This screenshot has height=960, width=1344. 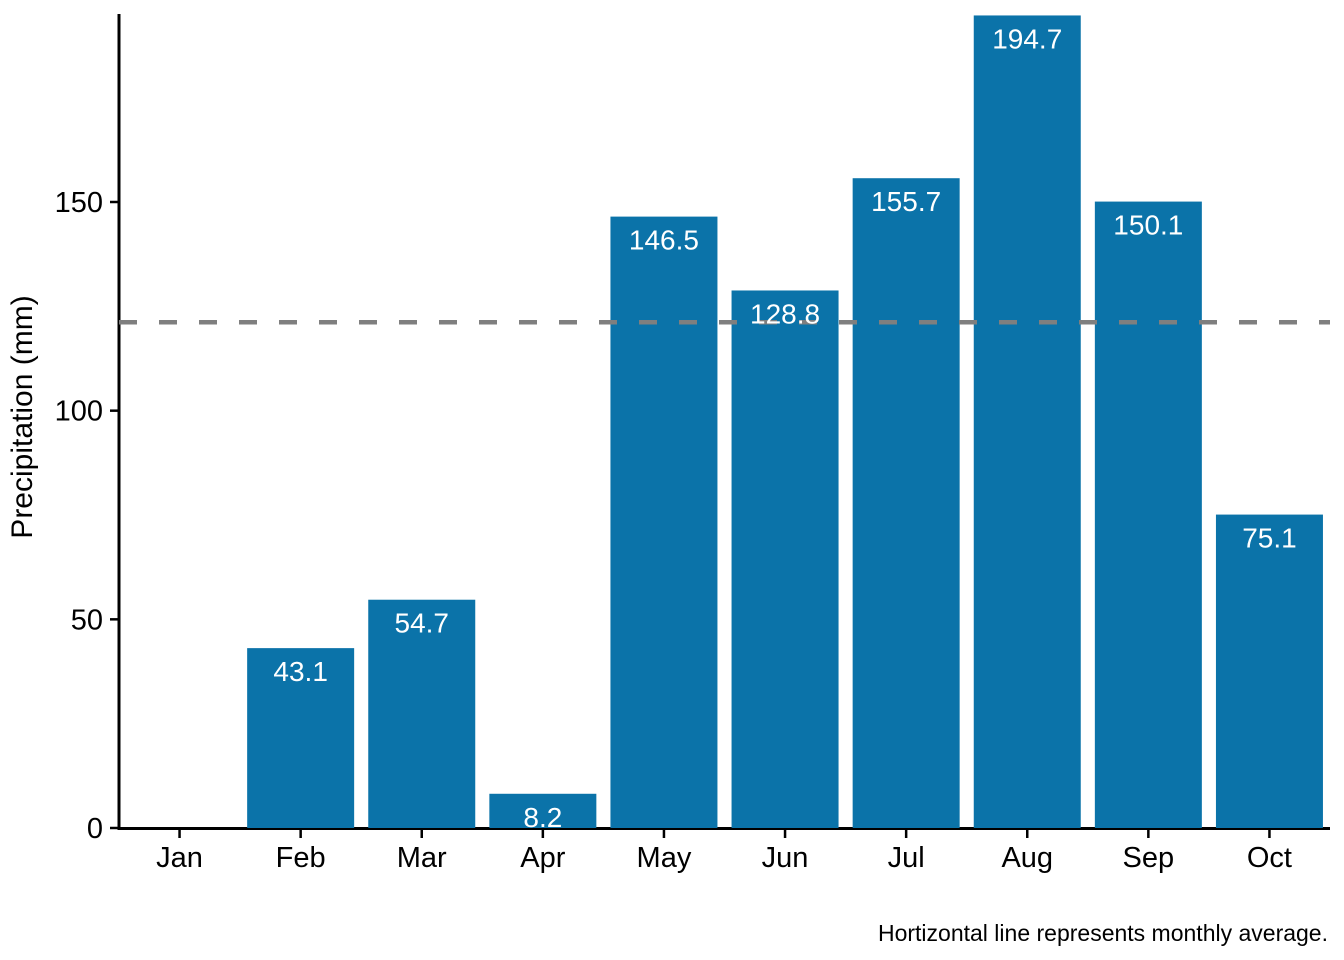 What do you see at coordinates (785, 313) in the screenshot?
I see `bar-label-jun: 128.8` at bounding box center [785, 313].